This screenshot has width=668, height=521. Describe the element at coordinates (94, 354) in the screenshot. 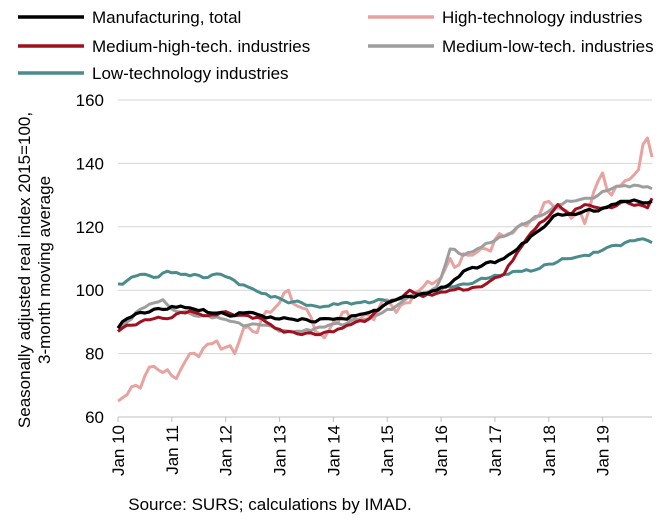

I see `y-tick-label: 80` at that location.